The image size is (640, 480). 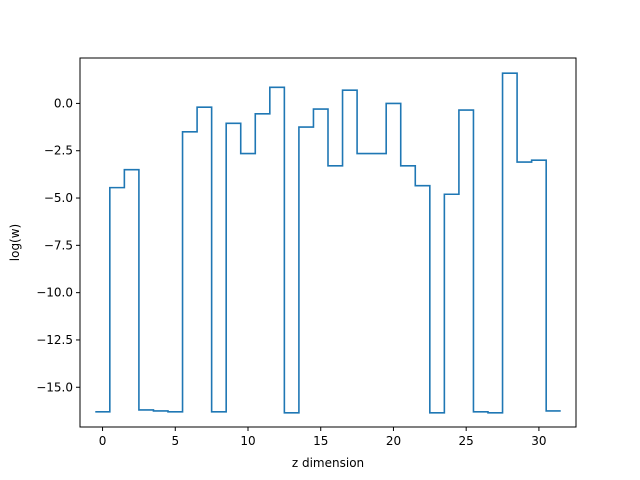 I want to click on y-tick-label: 0.0, so click(x=63, y=103).